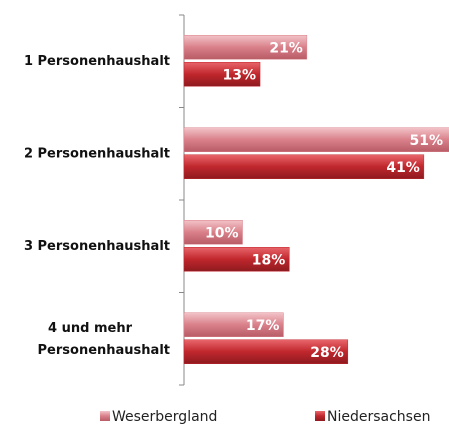  I want to click on category-label: 3 Personenhaushalt, so click(97, 246).